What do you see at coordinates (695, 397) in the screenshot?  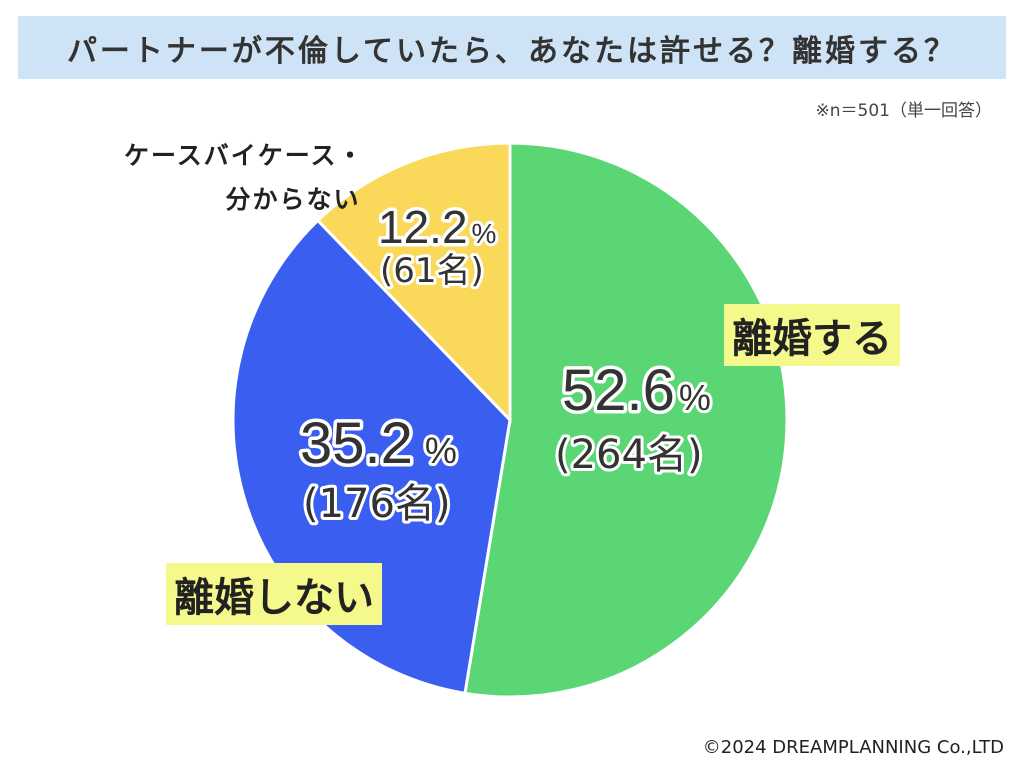 I see `value-divorce-sign: %` at bounding box center [695, 397].